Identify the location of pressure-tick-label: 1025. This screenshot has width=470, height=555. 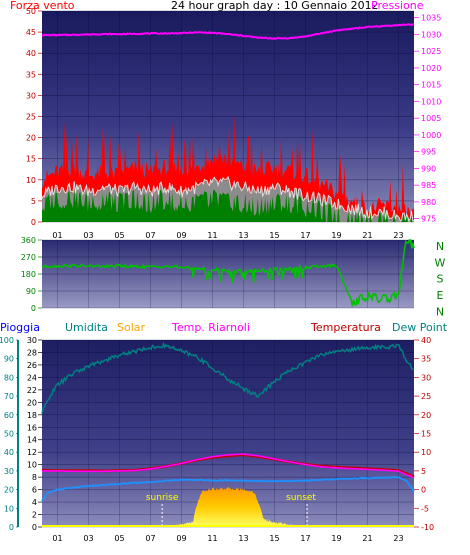
(431, 51).